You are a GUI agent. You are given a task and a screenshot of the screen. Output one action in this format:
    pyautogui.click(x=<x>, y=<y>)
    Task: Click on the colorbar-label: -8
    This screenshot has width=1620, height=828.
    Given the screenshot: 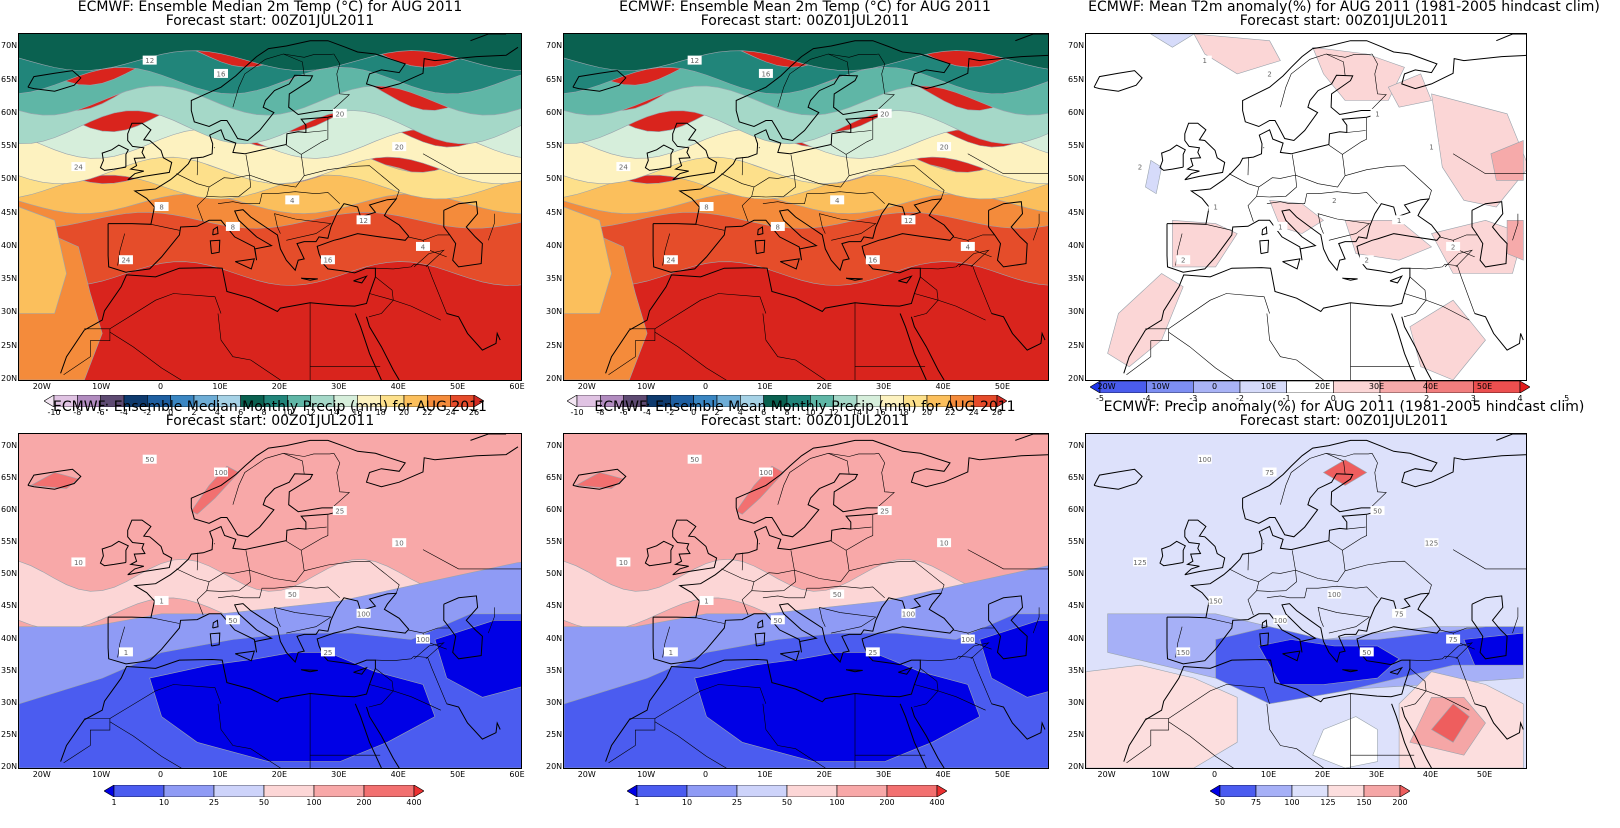 What is the action you would take?
    pyautogui.click(x=77, y=412)
    